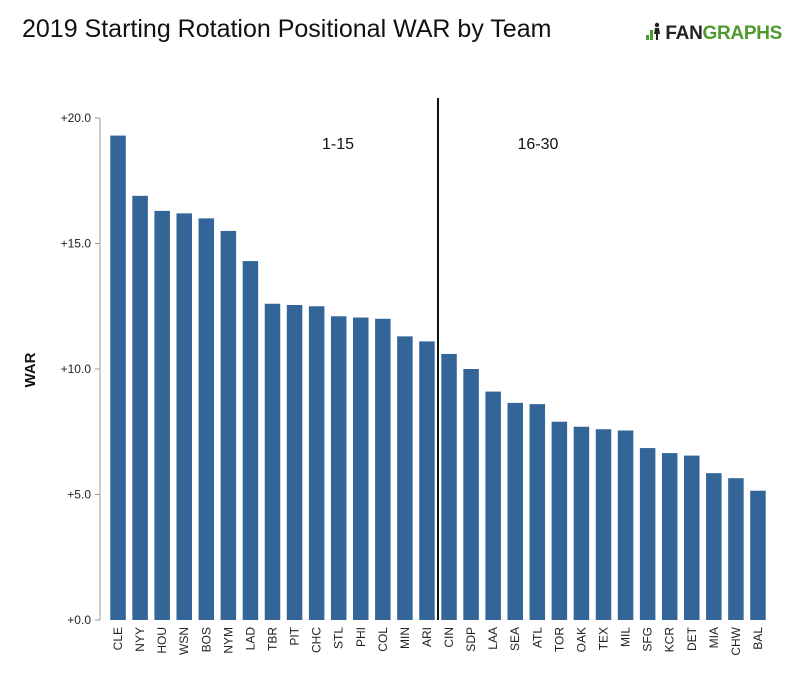 The image size is (800, 700). What do you see at coordinates (317, 640) in the screenshot?
I see `x-tick-label: CHC` at bounding box center [317, 640].